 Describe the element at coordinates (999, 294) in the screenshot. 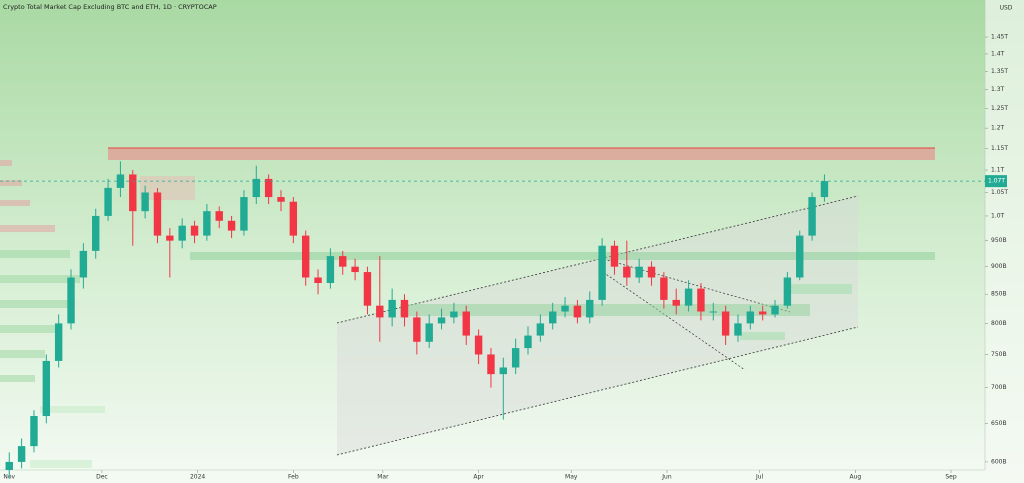

I see `y-tick-label: 850B` at that location.